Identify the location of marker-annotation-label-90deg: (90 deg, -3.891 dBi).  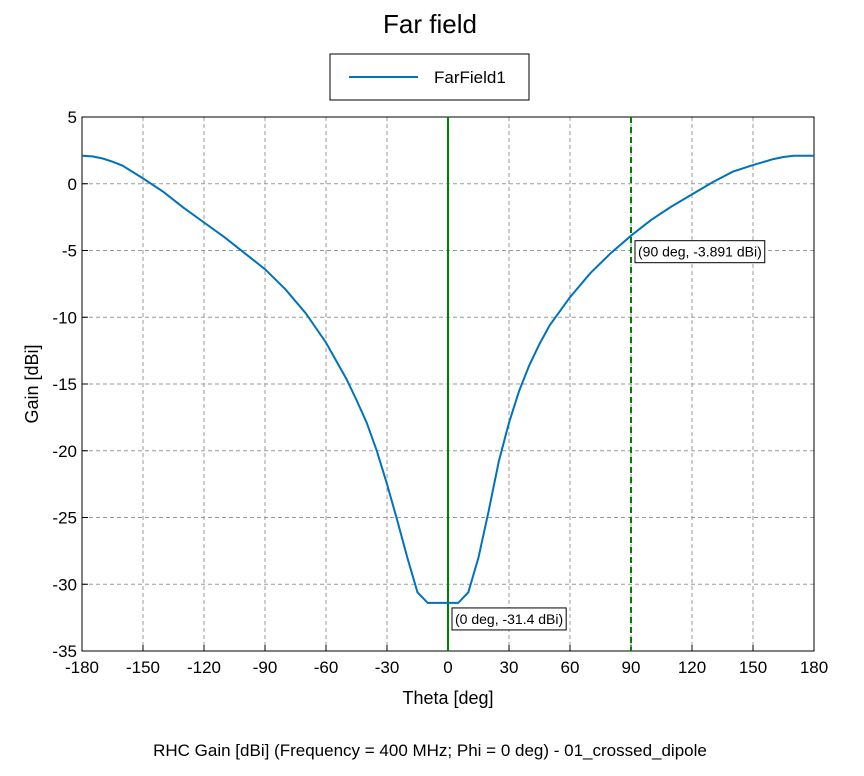
(700, 252).